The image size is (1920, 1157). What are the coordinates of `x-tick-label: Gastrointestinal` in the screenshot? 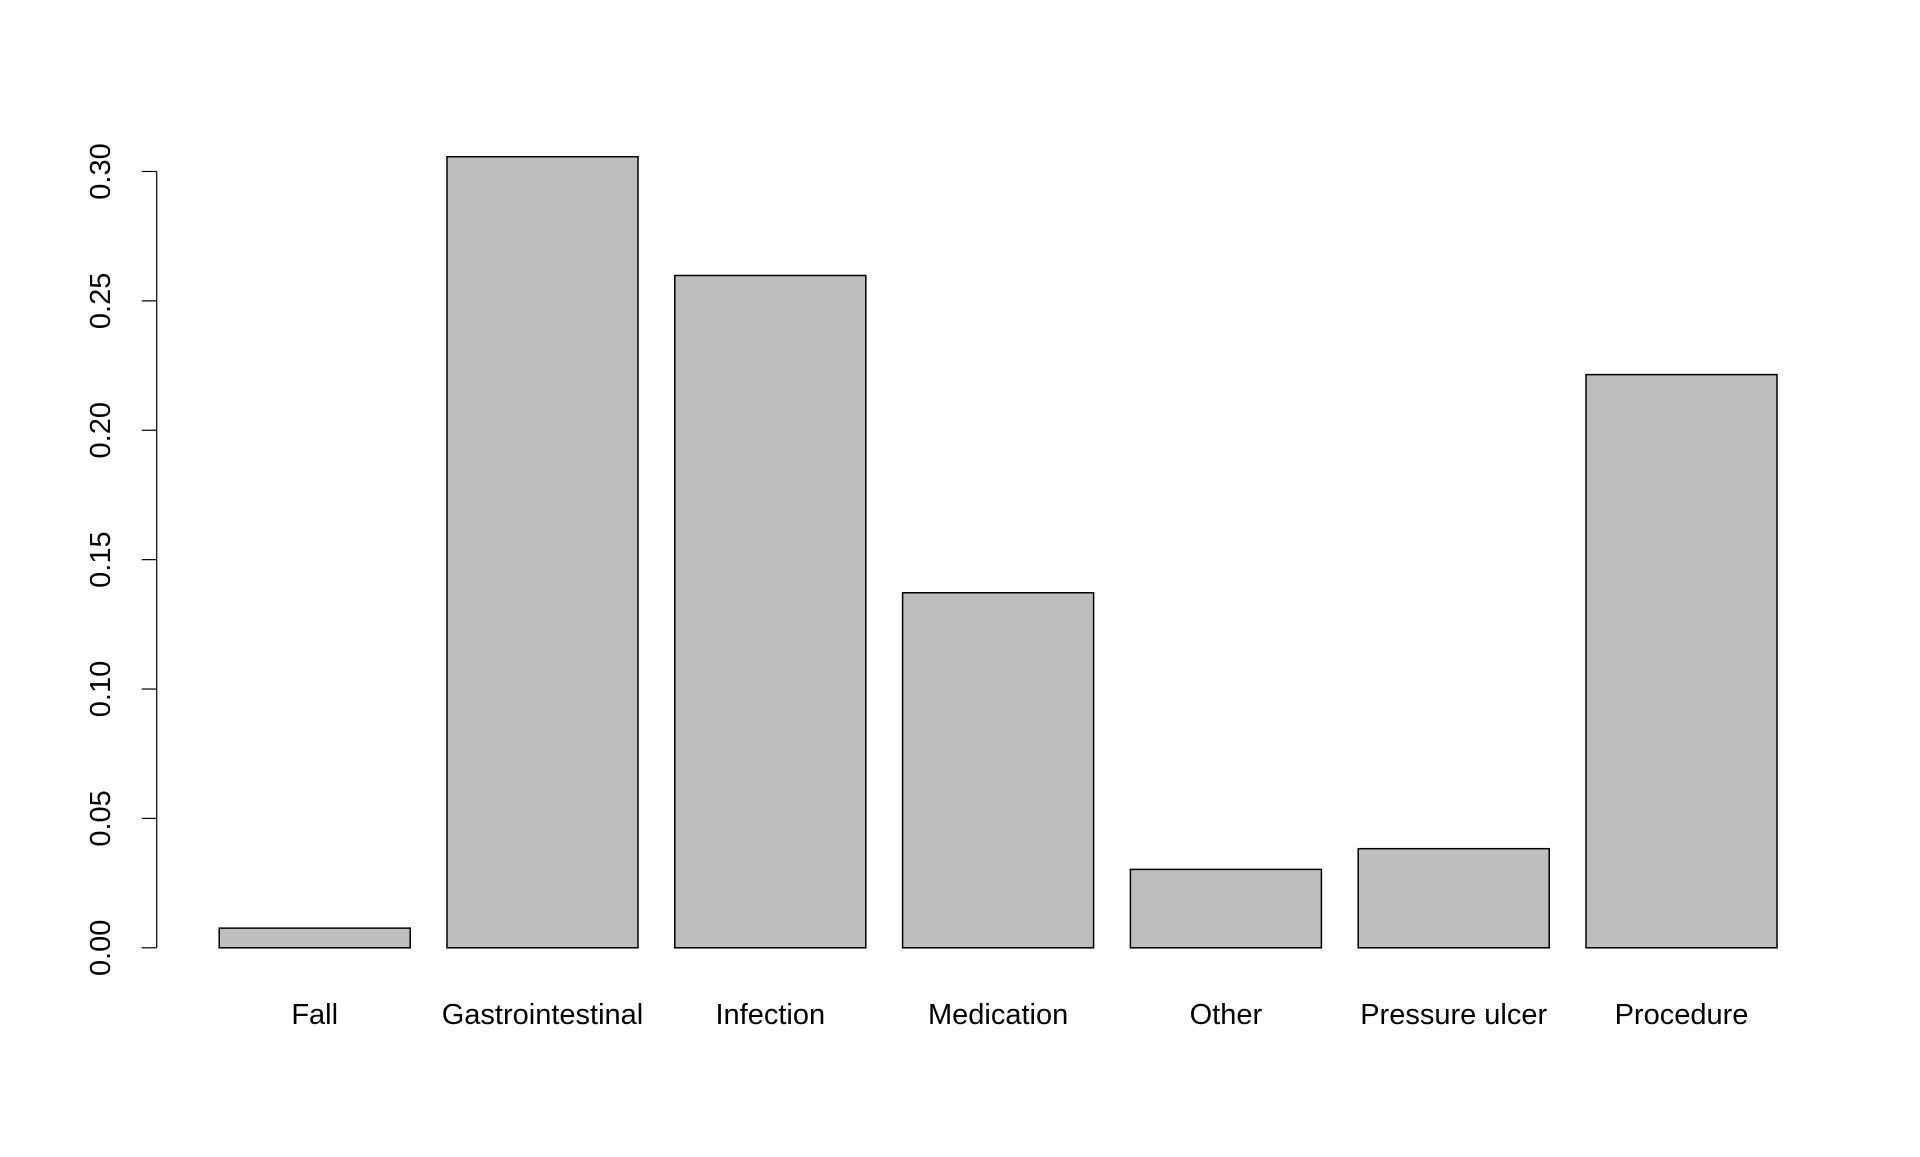 It's located at (543, 1015).